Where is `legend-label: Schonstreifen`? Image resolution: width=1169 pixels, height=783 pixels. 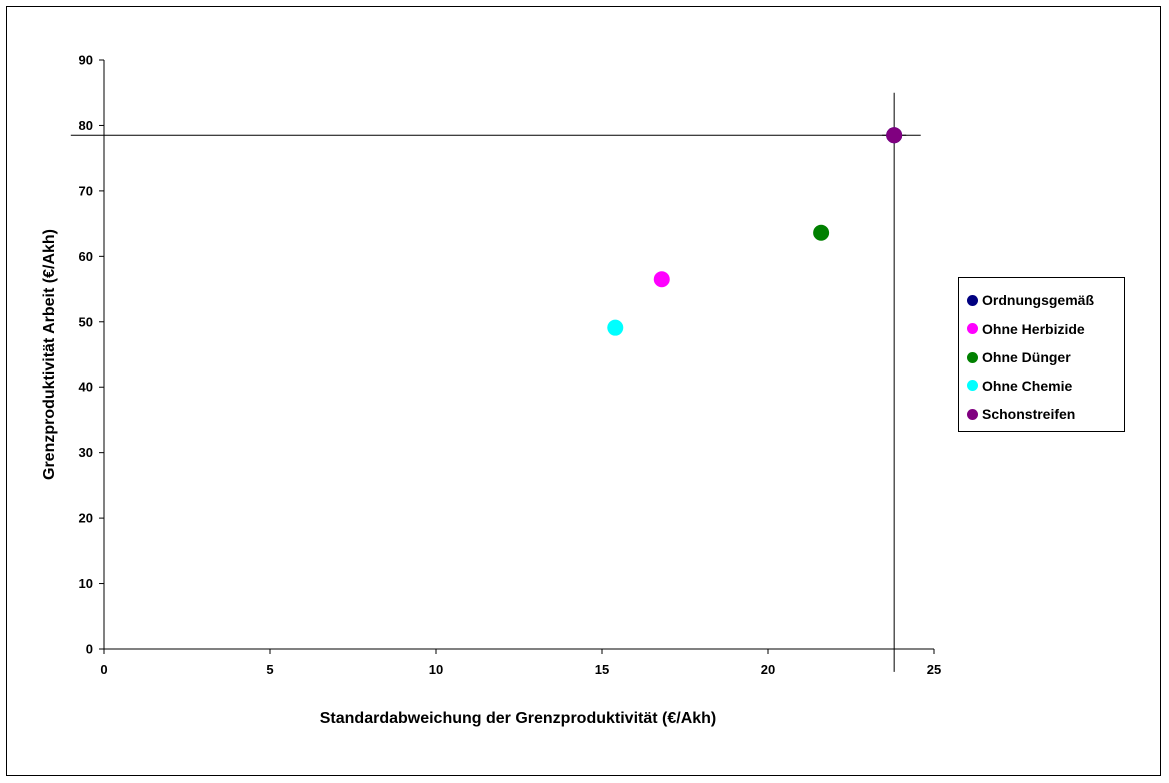 legend-label: Schonstreifen is located at coordinates (1029, 414).